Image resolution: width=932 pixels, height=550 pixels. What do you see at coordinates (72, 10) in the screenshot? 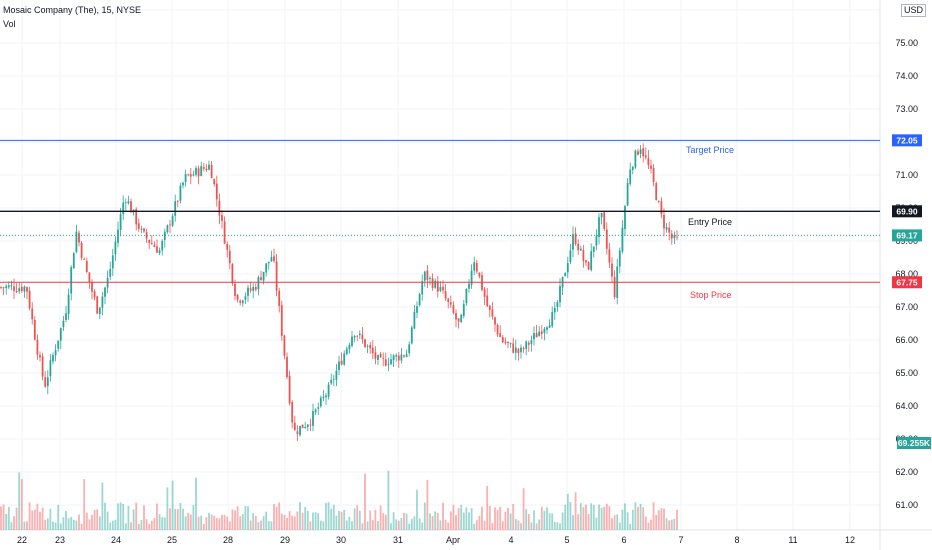
I see `symbol-legend: Mosaic Company (The), 15, NYSE` at bounding box center [72, 10].